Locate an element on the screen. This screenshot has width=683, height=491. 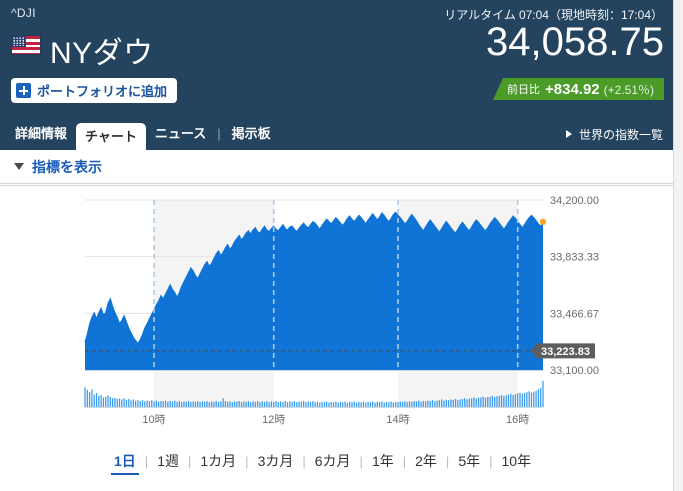
period-1w: 1週 is located at coordinates (168, 461).